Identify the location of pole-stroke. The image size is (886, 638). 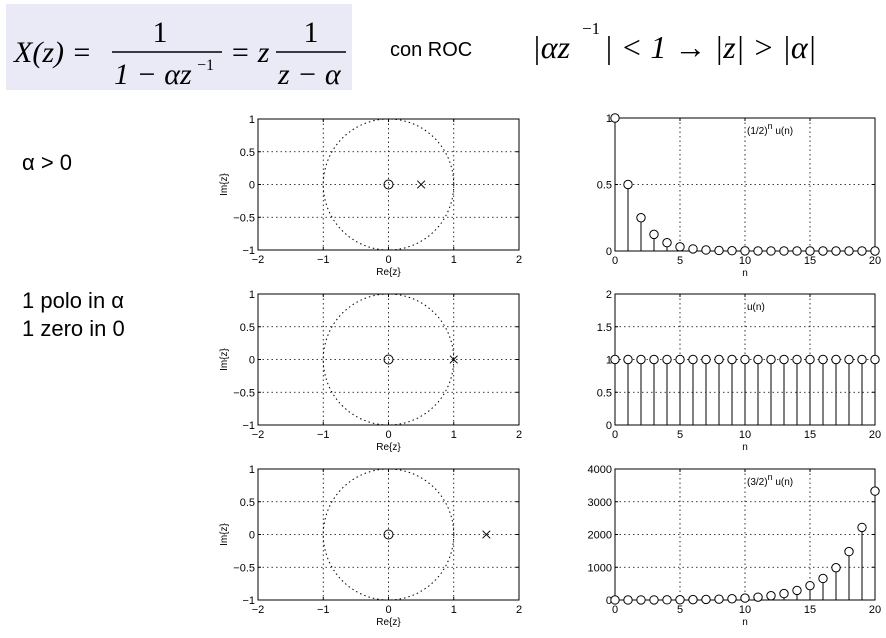
(486, 534).